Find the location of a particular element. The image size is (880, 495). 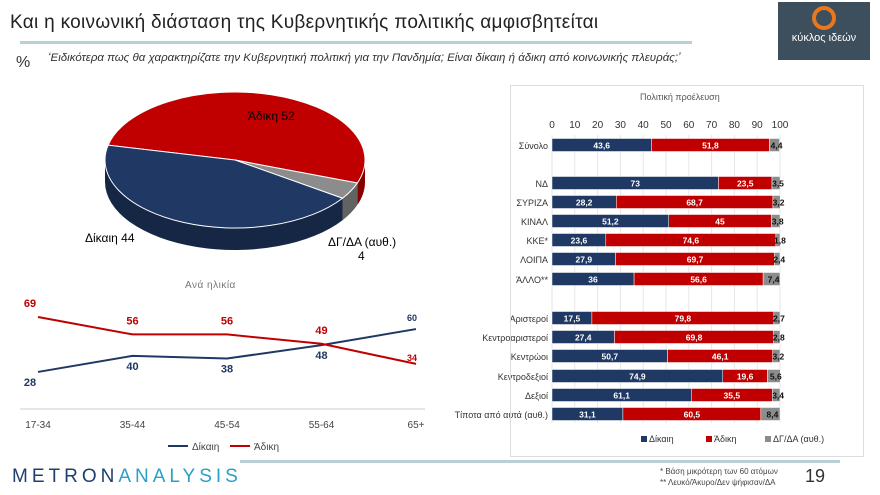

bar-value-label: 35,5 is located at coordinates (732, 396).